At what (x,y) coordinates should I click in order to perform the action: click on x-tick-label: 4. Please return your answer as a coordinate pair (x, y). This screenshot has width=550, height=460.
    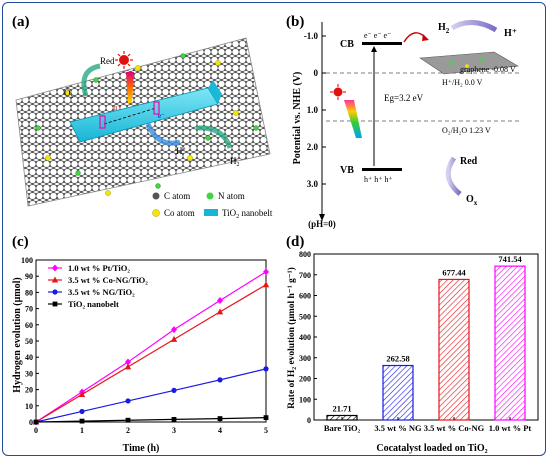
    Looking at the image, I should click on (220, 430).